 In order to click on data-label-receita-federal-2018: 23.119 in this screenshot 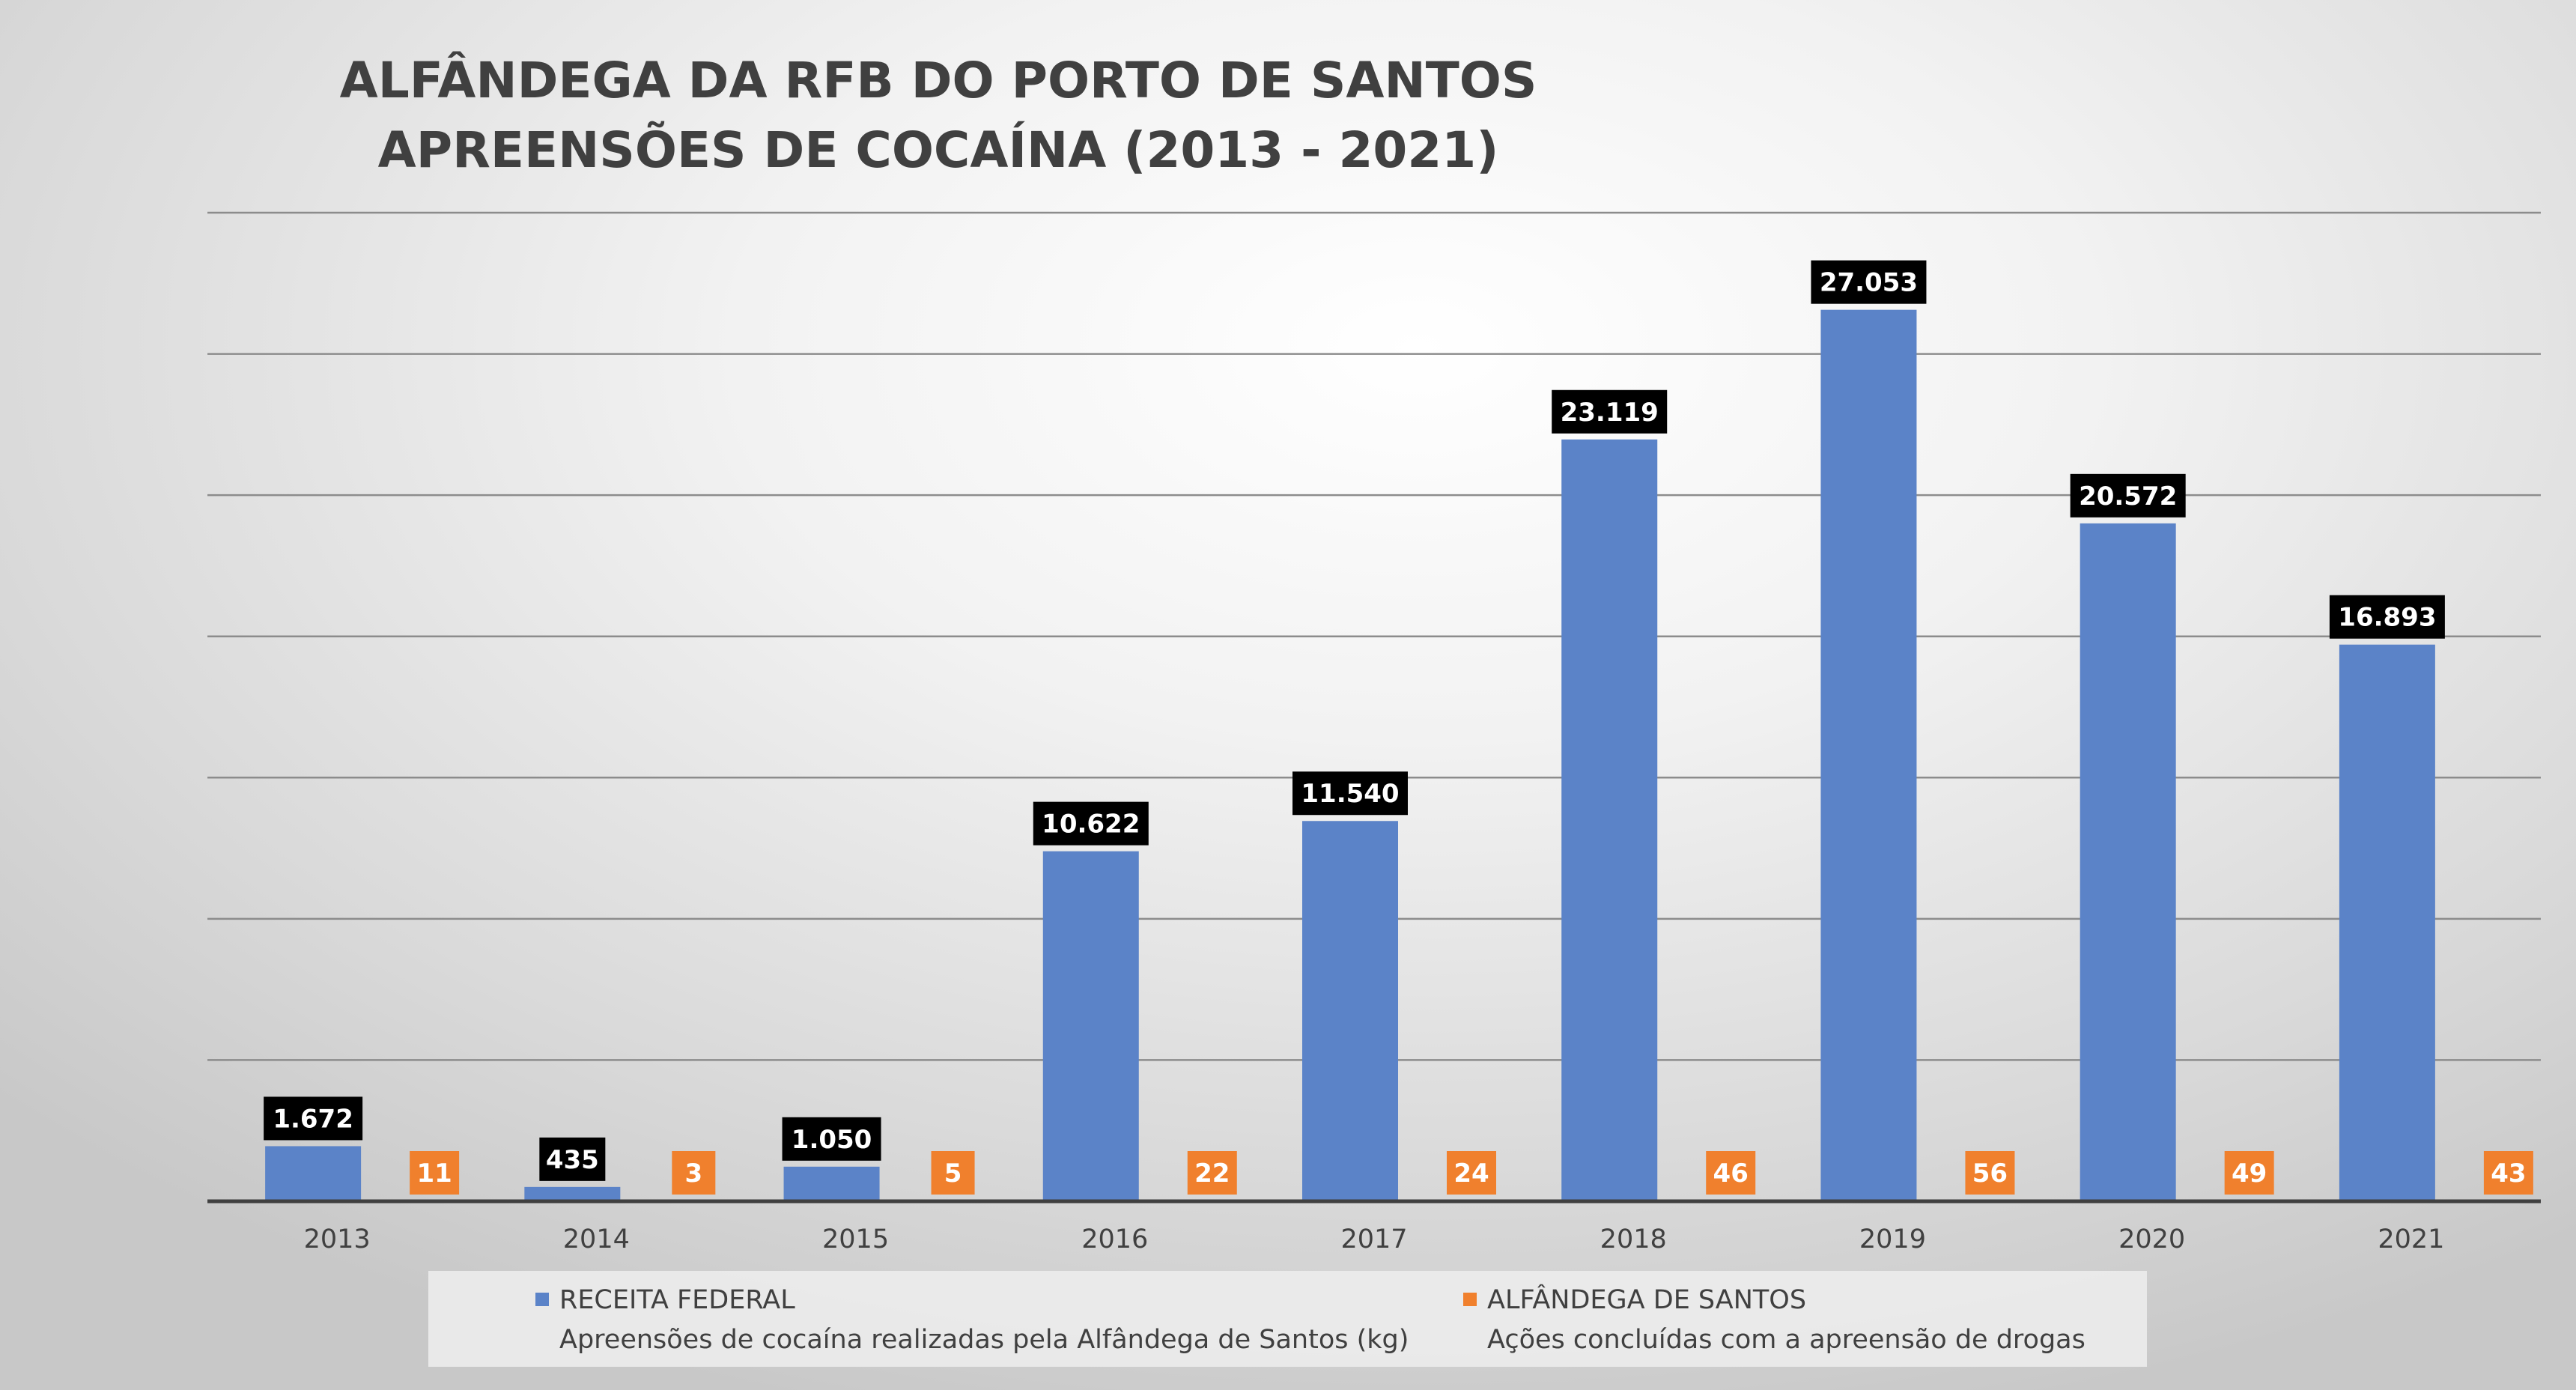, I will do `click(1610, 413)`.